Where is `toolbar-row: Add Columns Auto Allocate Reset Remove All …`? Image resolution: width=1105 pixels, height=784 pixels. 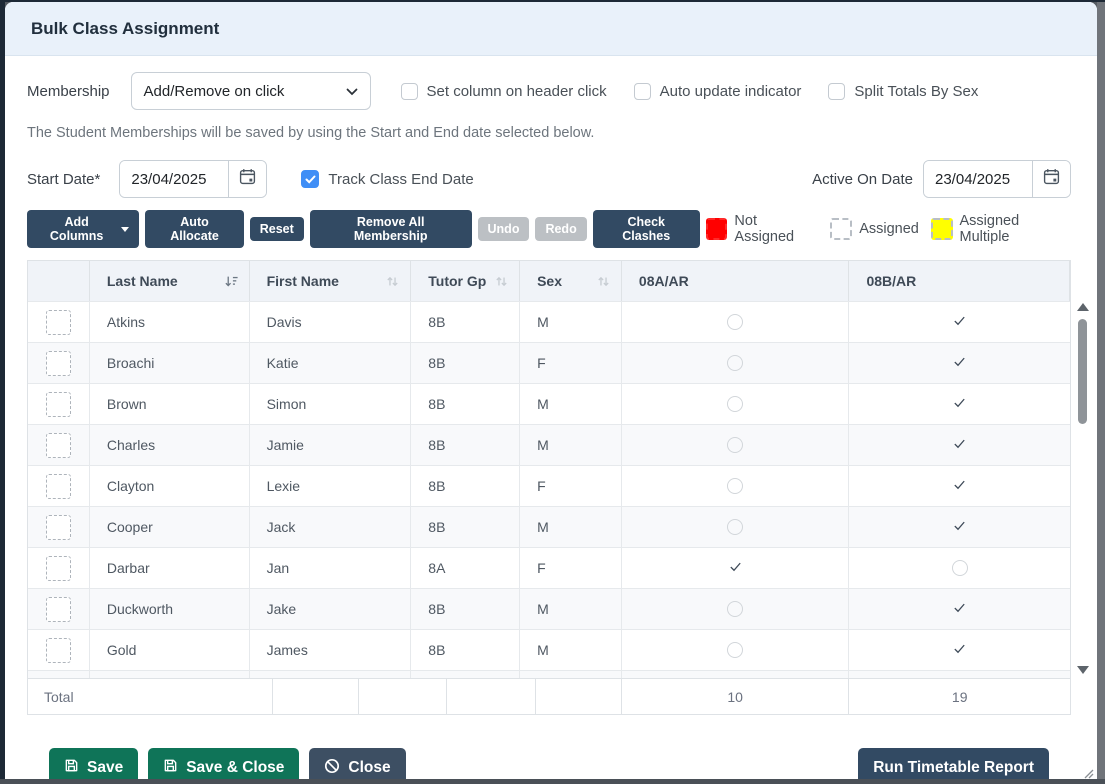 toolbar-row: Add Columns Auto Allocate Reset Remove All … is located at coordinates (549, 229).